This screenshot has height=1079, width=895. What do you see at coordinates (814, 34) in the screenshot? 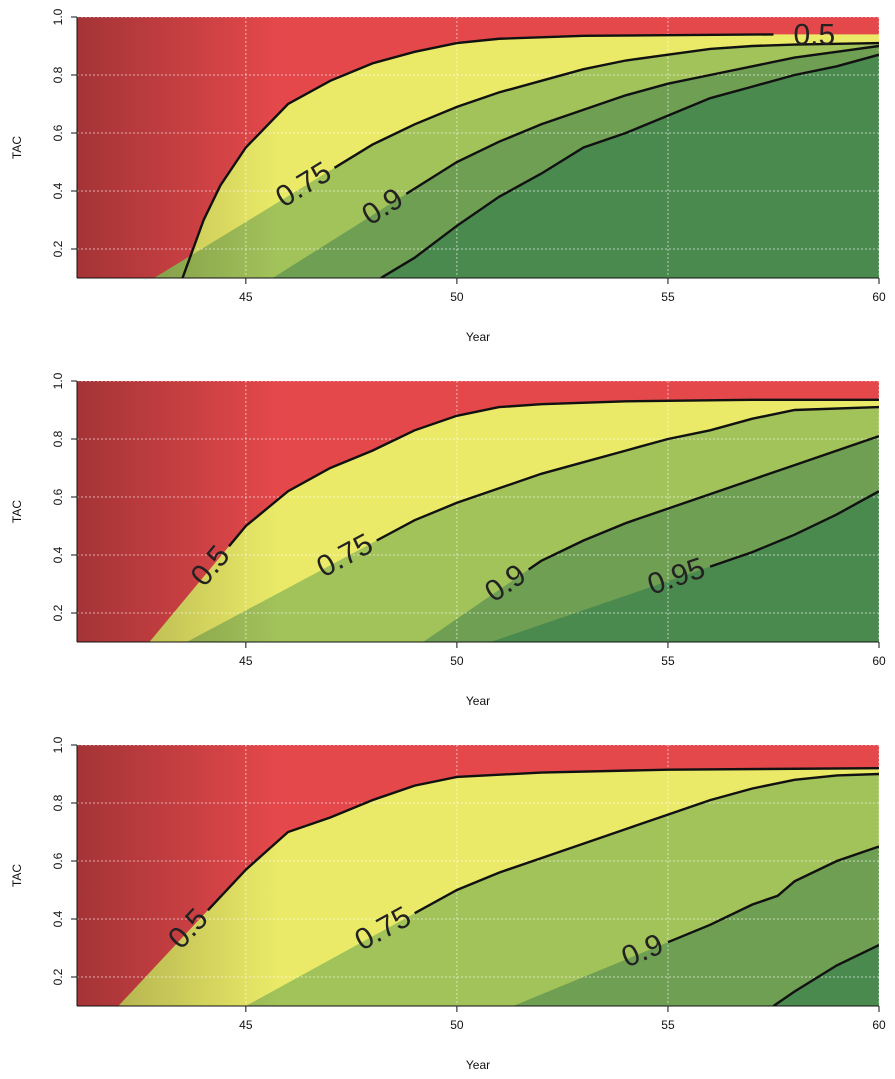
I see `contour-label: 0.5` at bounding box center [814, 34].